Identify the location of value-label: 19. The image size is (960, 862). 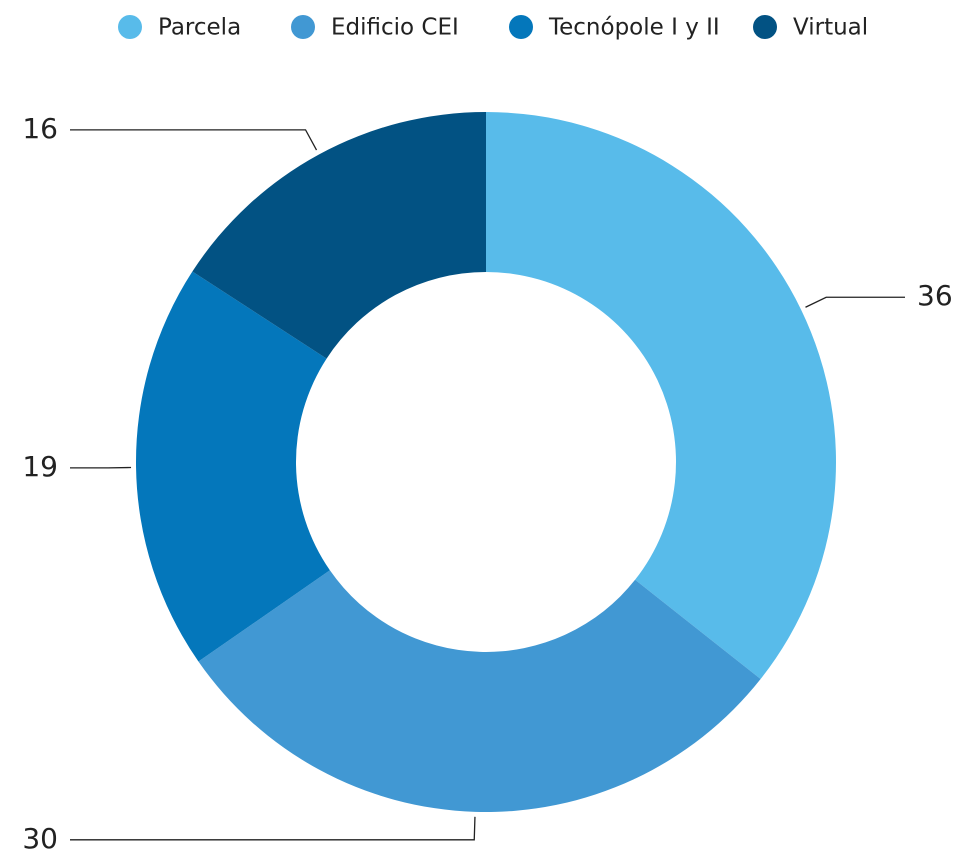
(40, 466).